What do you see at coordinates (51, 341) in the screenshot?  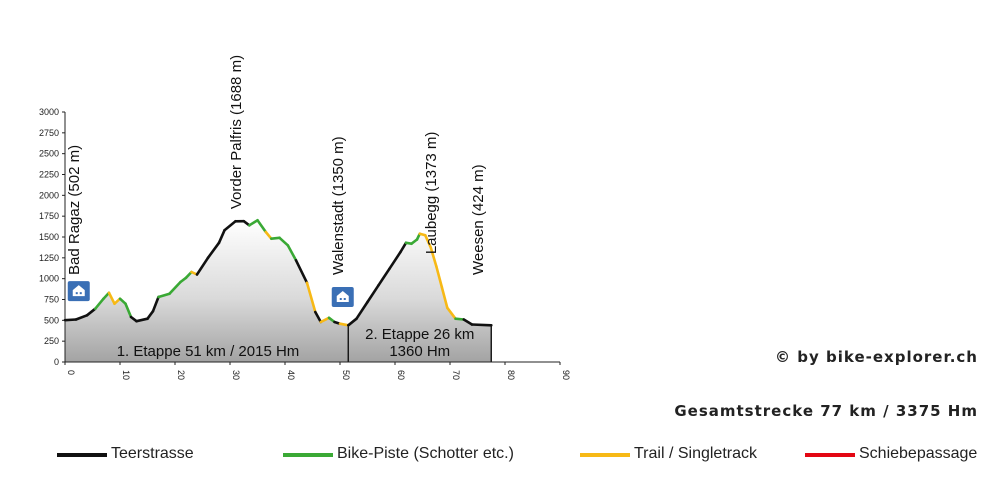 I see `y-tick-label: 250` at bounding box center [51, 341].